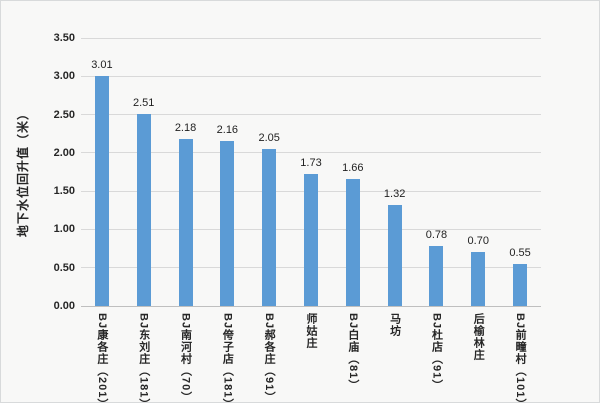 The width and height of the screenshot is (600, 403). I want to click on x-category-label: BJ东刘庄（181）, so click(143, 358).